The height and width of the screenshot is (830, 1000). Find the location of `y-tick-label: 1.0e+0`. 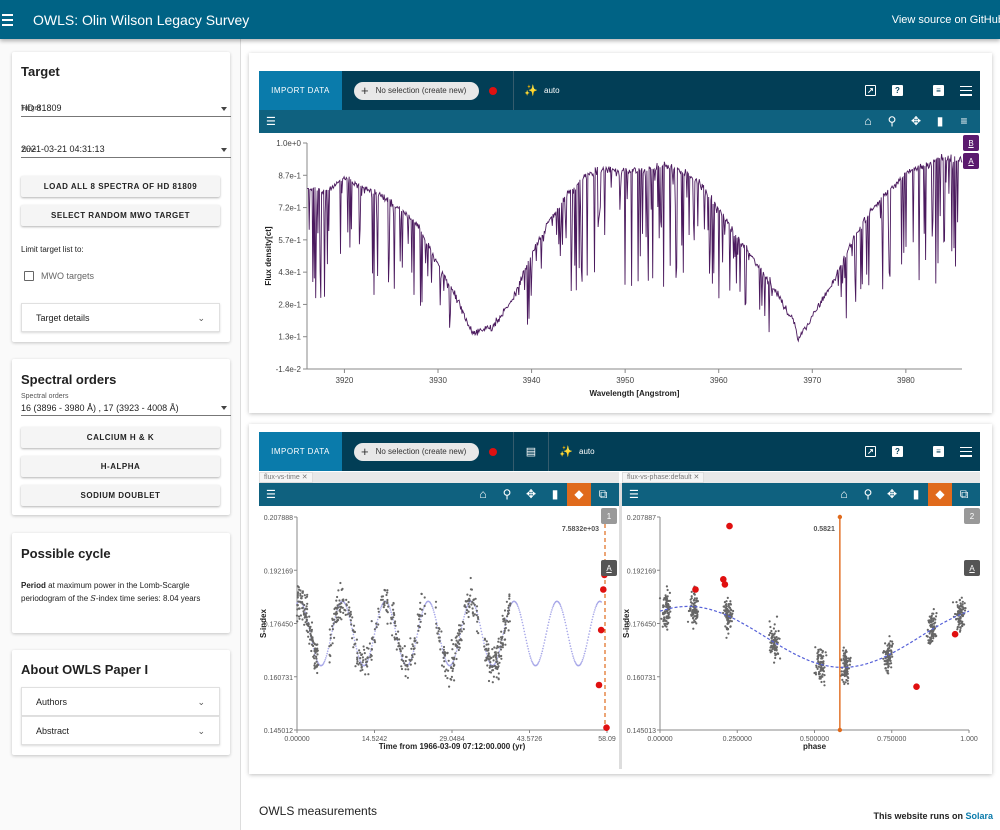

y-tick-label: 1.0e+0 is located at coordinates (288, 143).